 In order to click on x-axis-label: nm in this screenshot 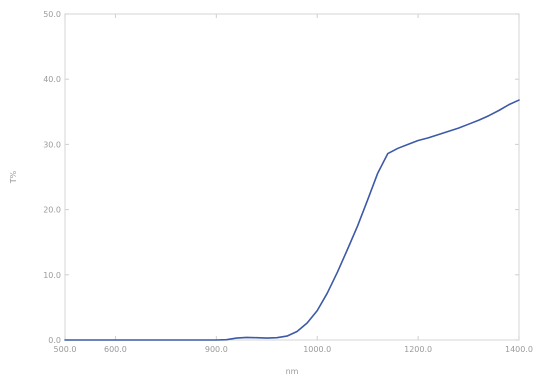, I will do `click(292, 371)`.